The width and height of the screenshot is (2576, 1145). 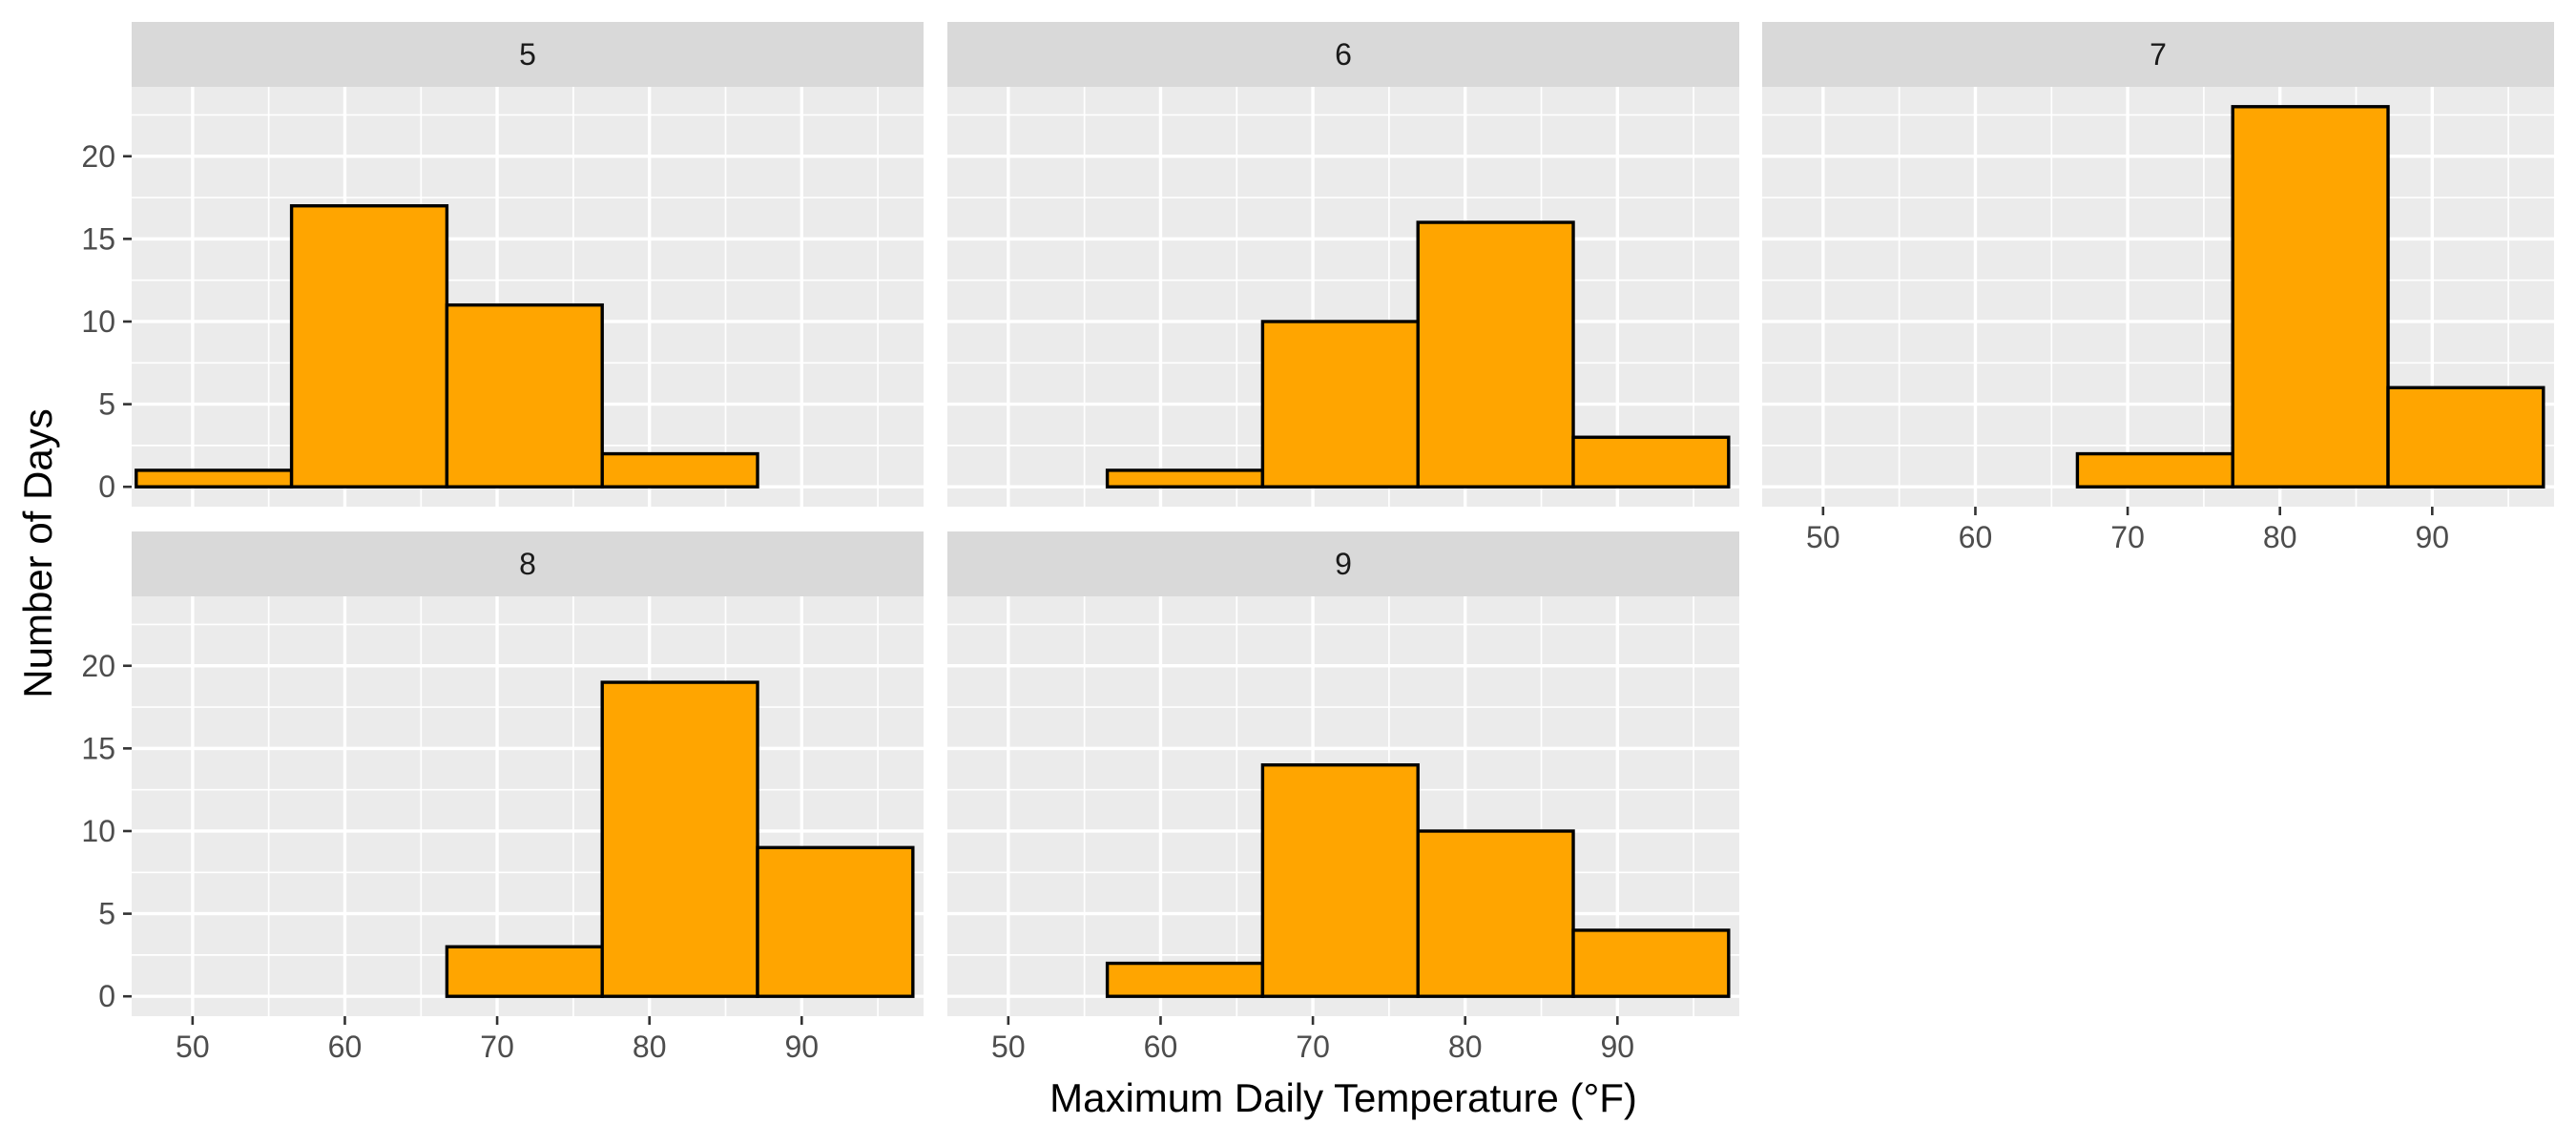 I want to click on facet-panel-9: 9, so click(x=1335, y=773).